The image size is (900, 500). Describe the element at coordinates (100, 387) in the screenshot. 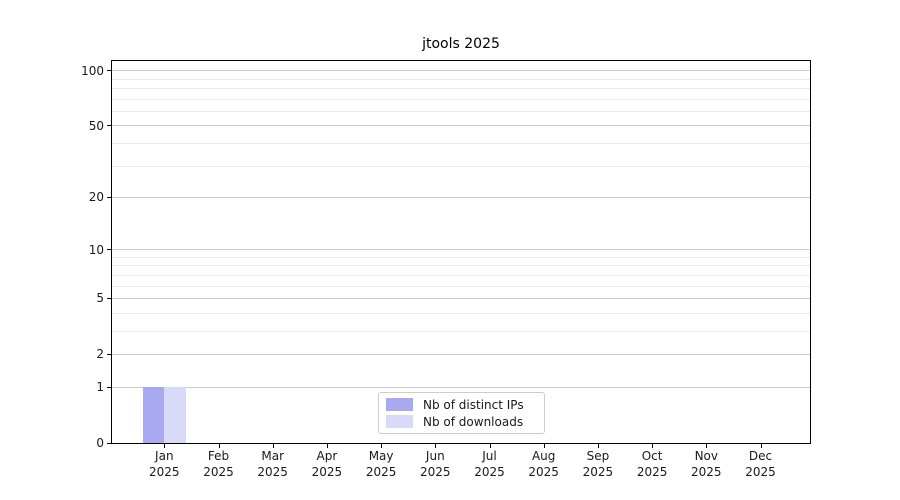

I see `y-tick-label-1: 1` at that location.